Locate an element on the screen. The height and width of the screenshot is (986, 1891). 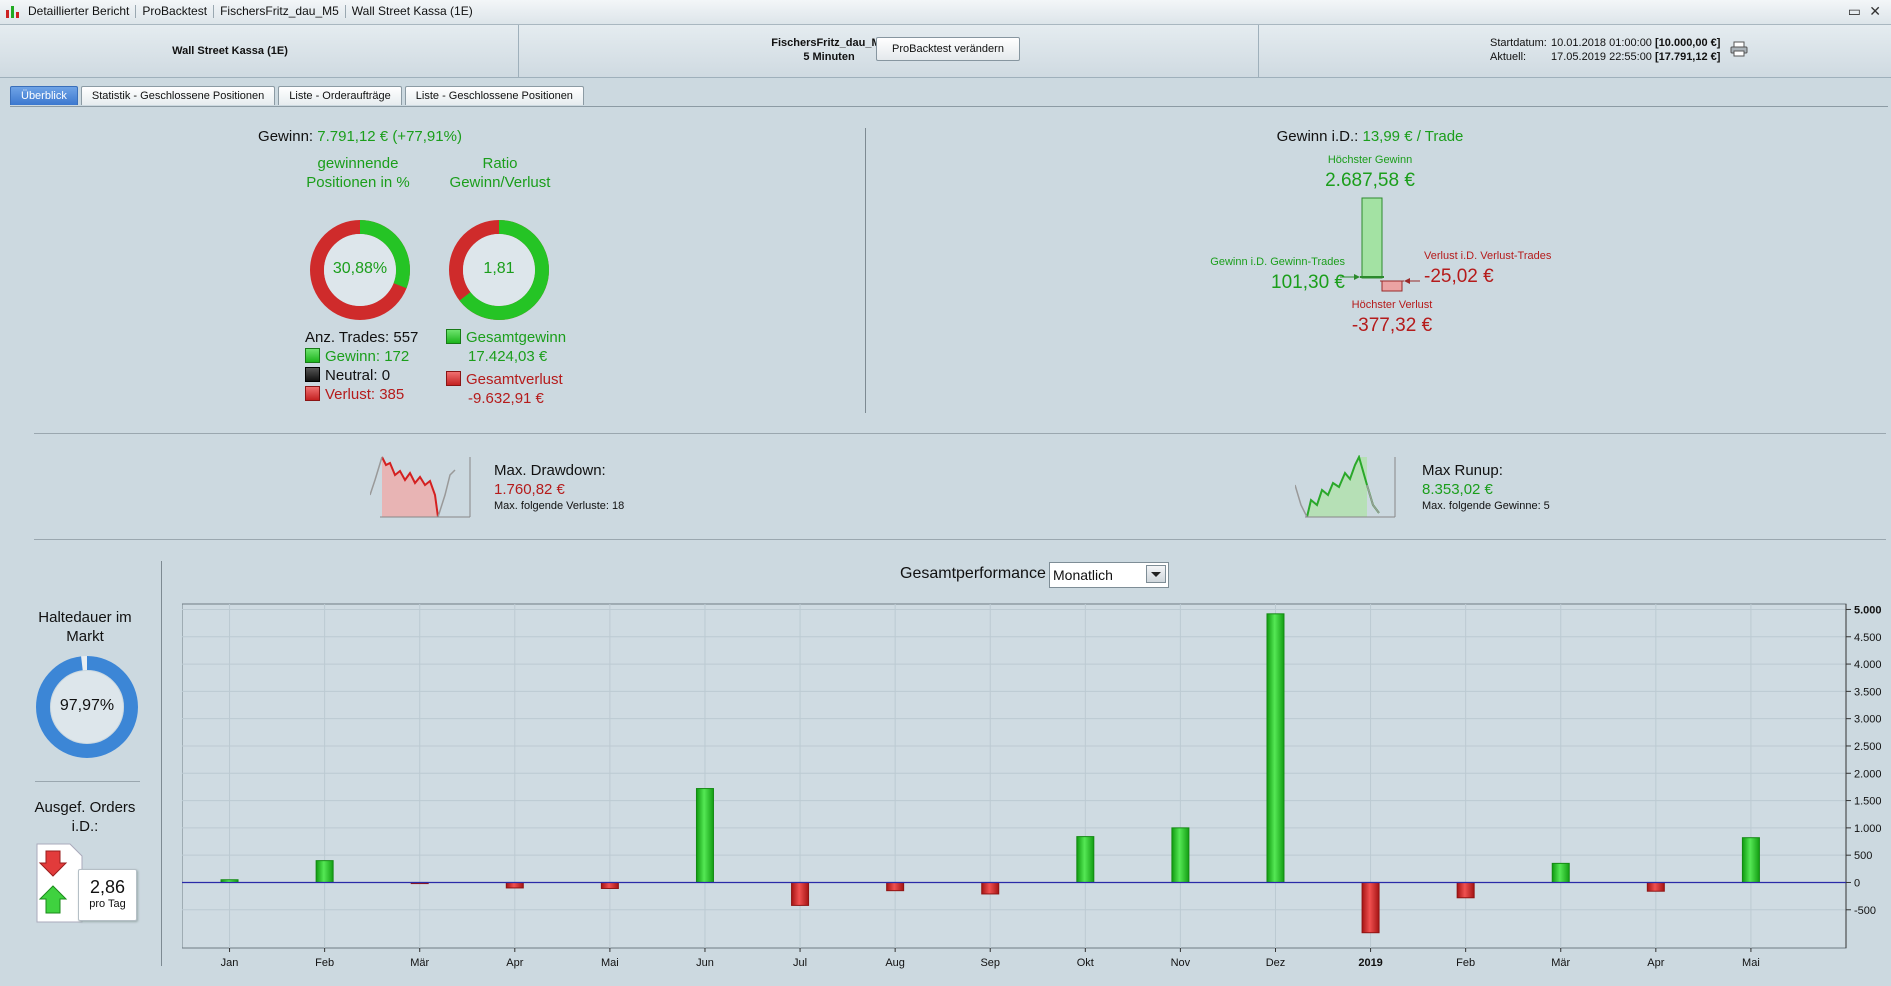
chevron-down-icon is located at coordinates (1156, 574).